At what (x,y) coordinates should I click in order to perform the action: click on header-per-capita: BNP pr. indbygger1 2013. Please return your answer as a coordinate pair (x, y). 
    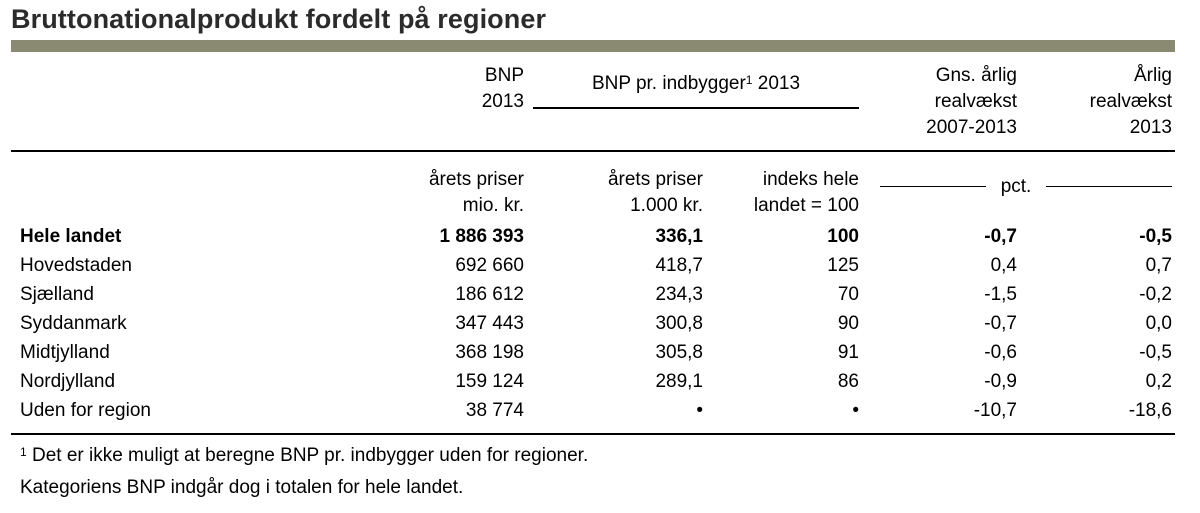
    Looking at the image, I should click on (696, 84).